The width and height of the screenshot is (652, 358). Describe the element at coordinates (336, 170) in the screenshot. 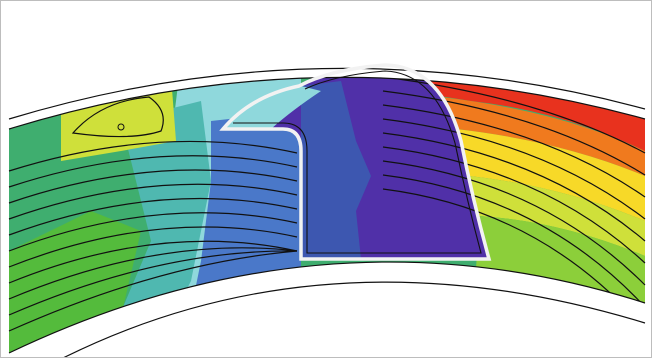

I see `blade-region-blue` at that location.